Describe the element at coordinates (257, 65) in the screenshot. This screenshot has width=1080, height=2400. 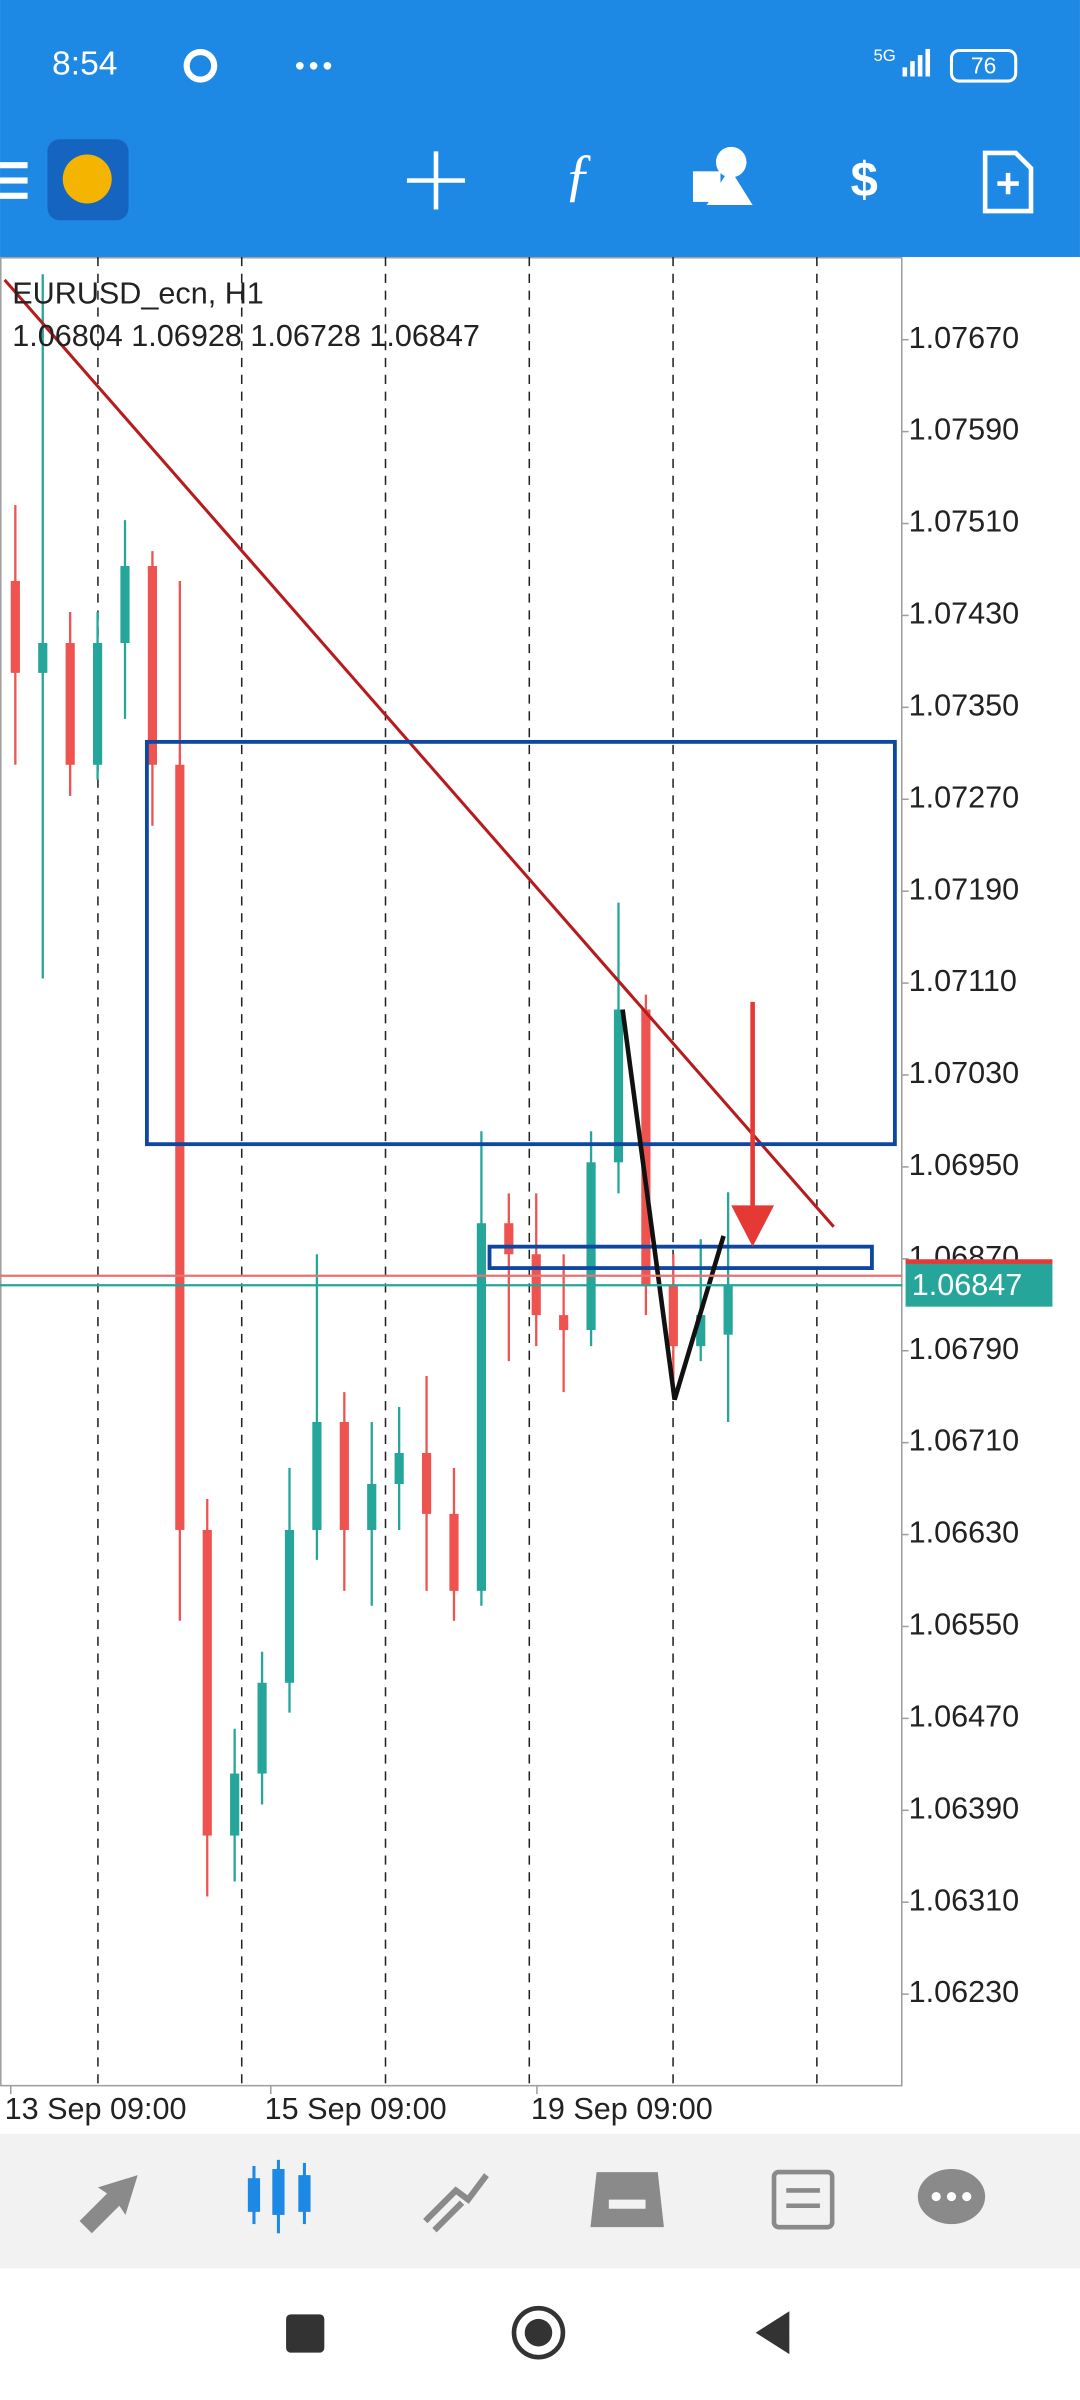
I see `status-icons` at that location.